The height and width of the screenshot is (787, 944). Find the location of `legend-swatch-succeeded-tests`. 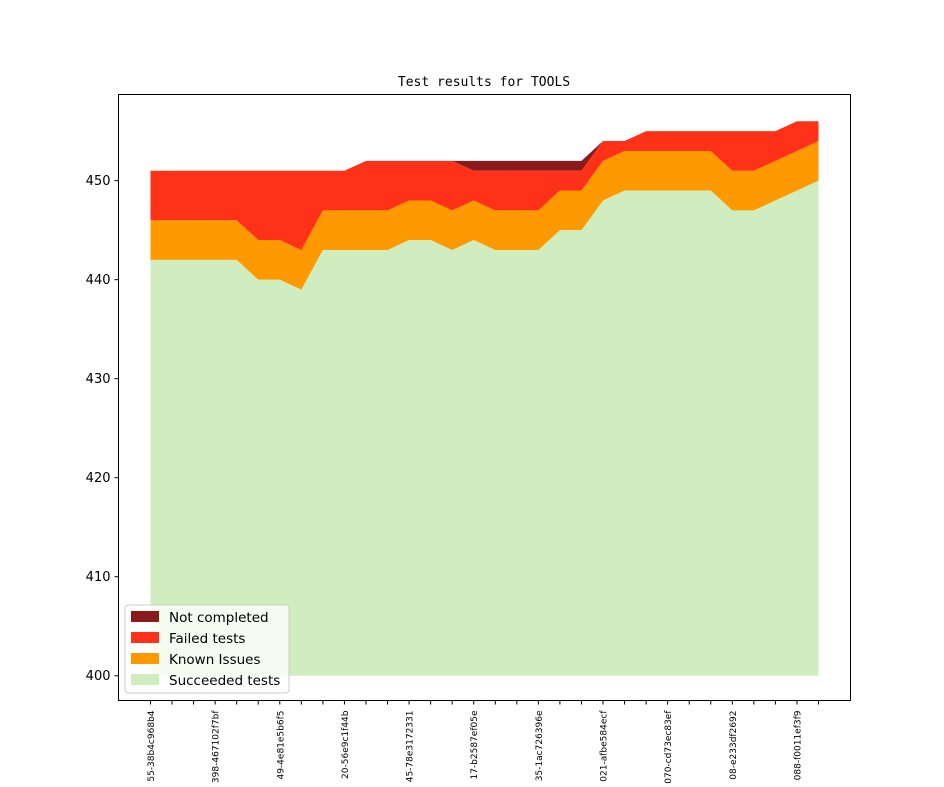

legend-swatch-succeeded-tests is located at coordinates (145, 679).